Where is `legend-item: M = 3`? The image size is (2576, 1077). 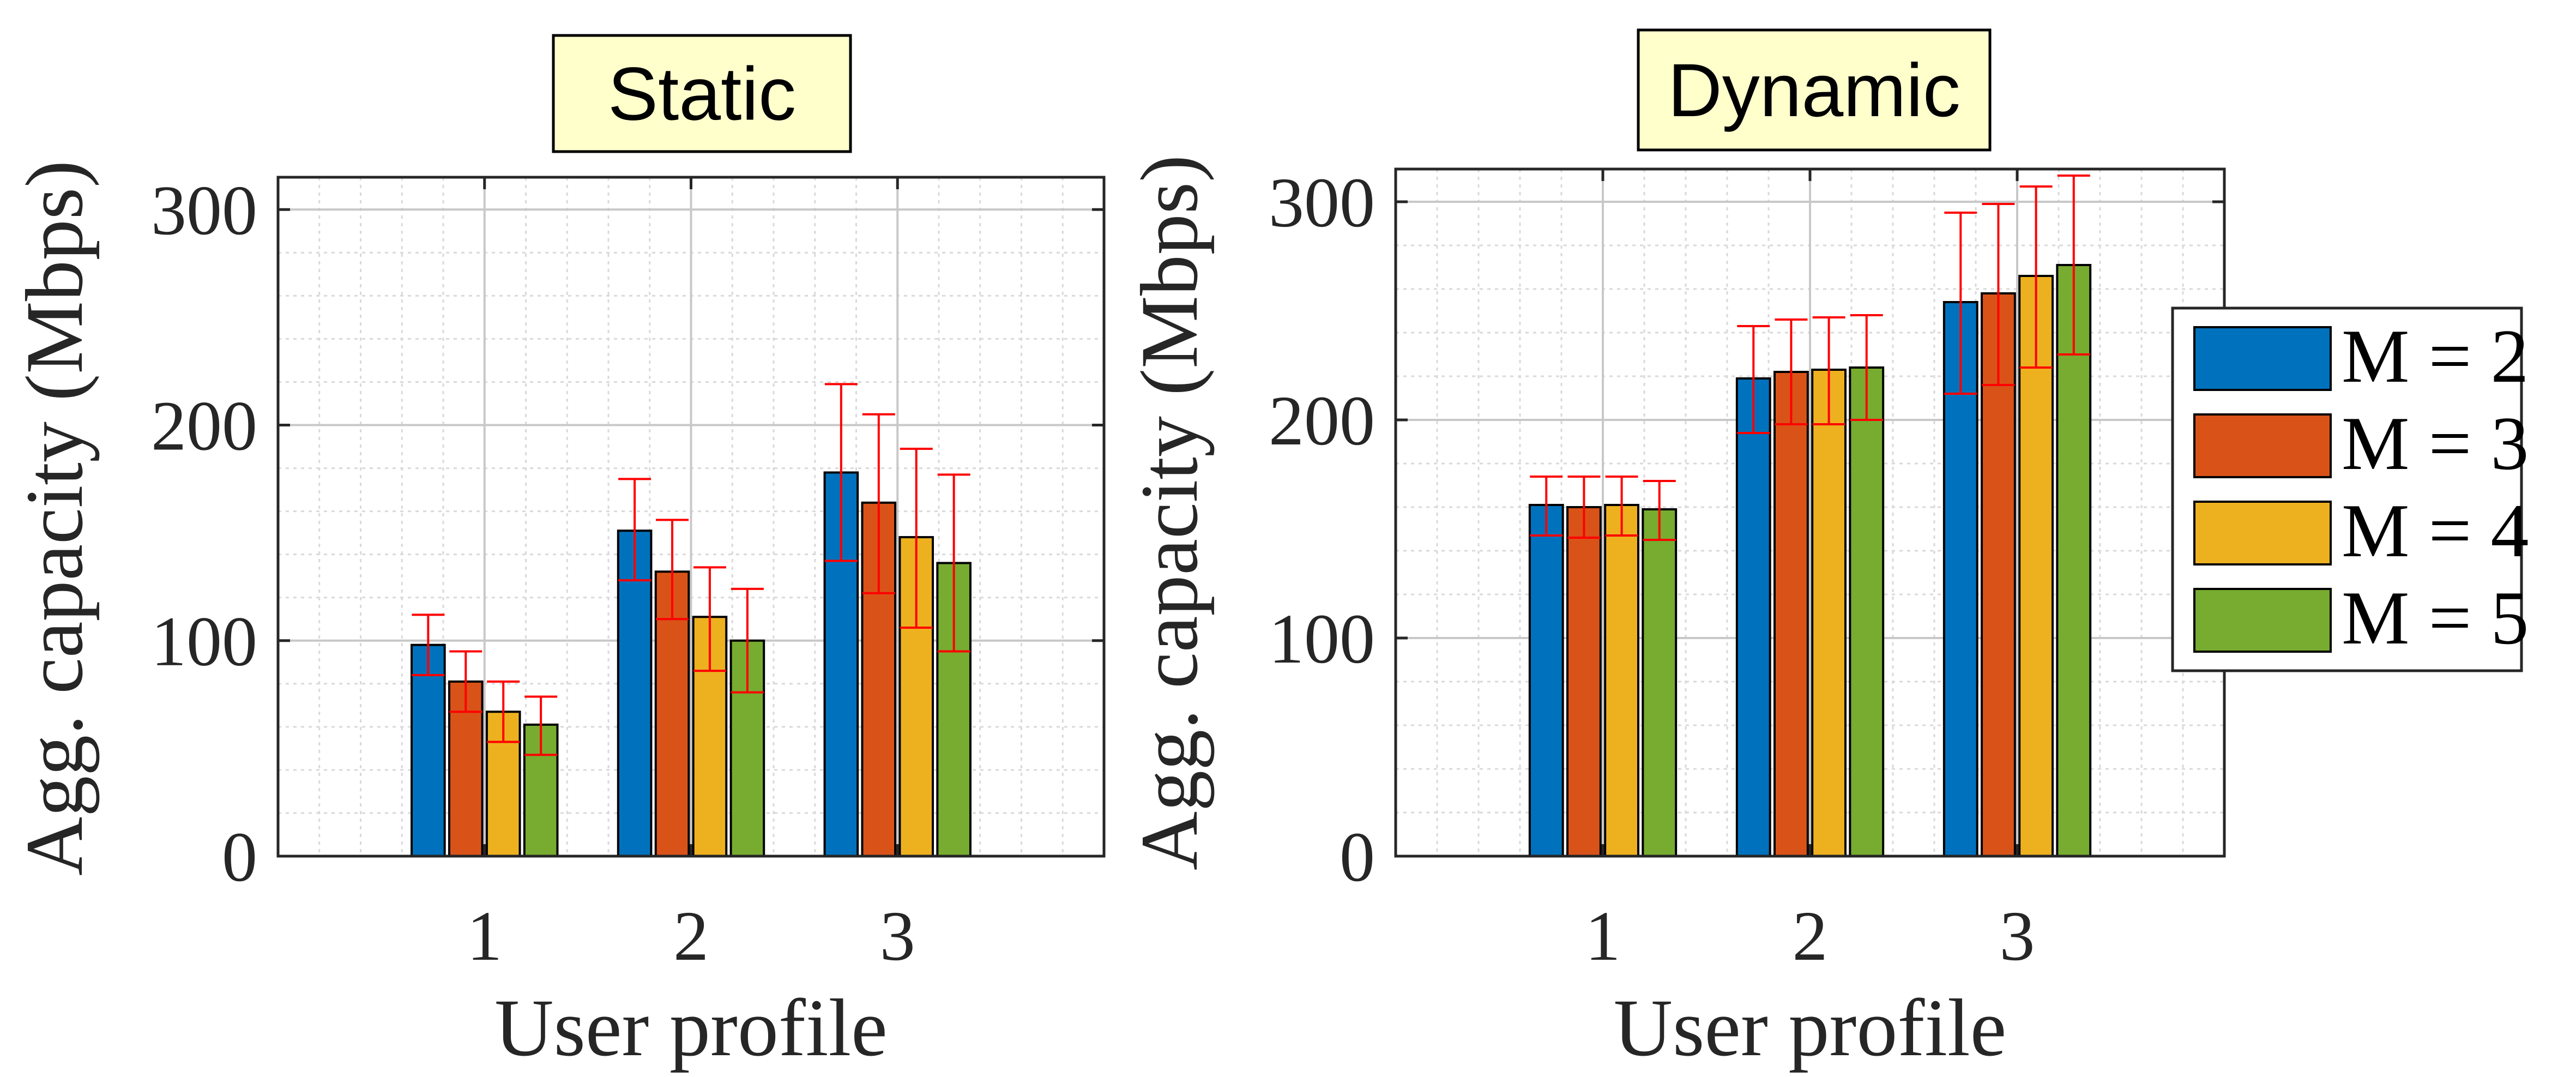 legend-item: M = 3 is located at coordinates (2361, 444).